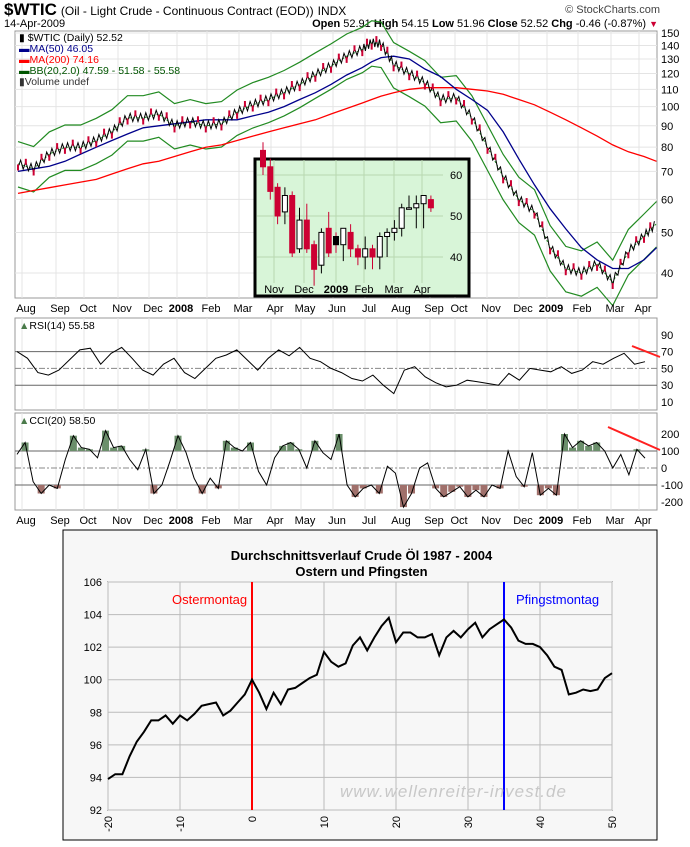  I want to click on bottom-y-label: 94, so click(96, 778).